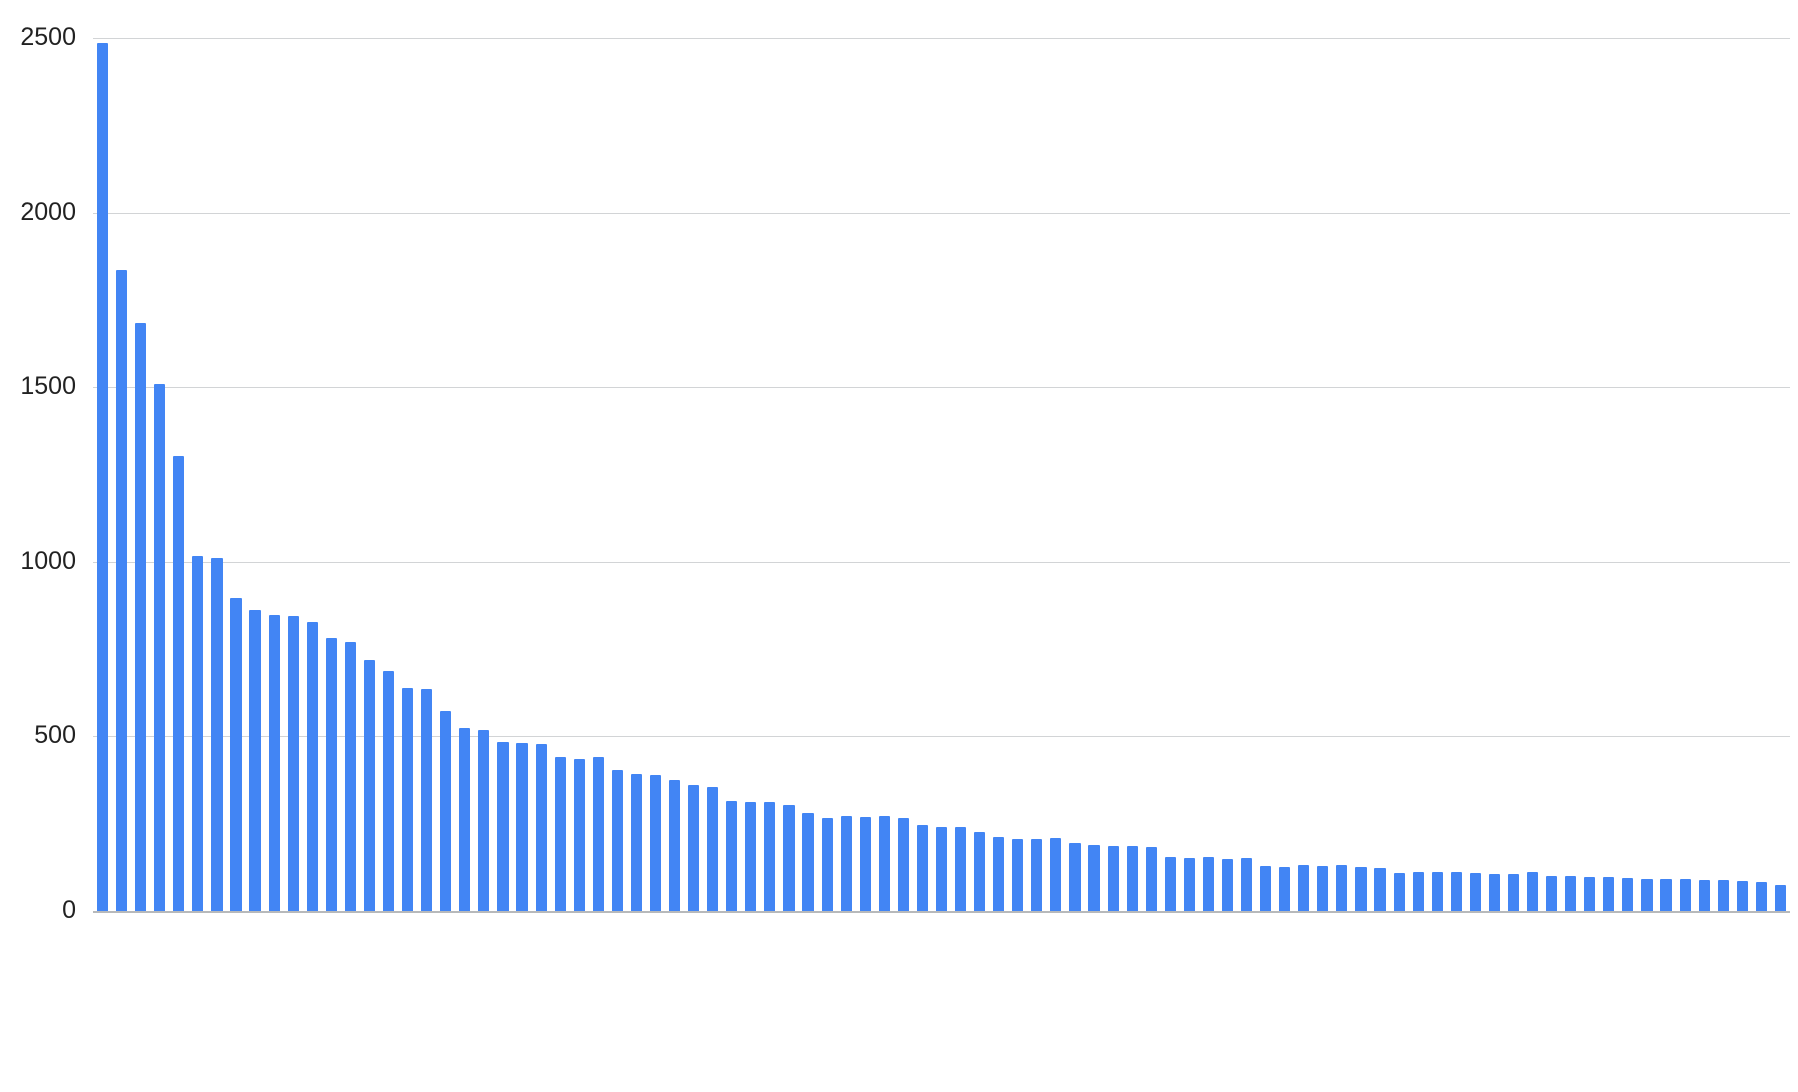 This screenshot has width=1798, height=1092. I want to click on y-tick-label-1000: 1000, so click(48, 560).